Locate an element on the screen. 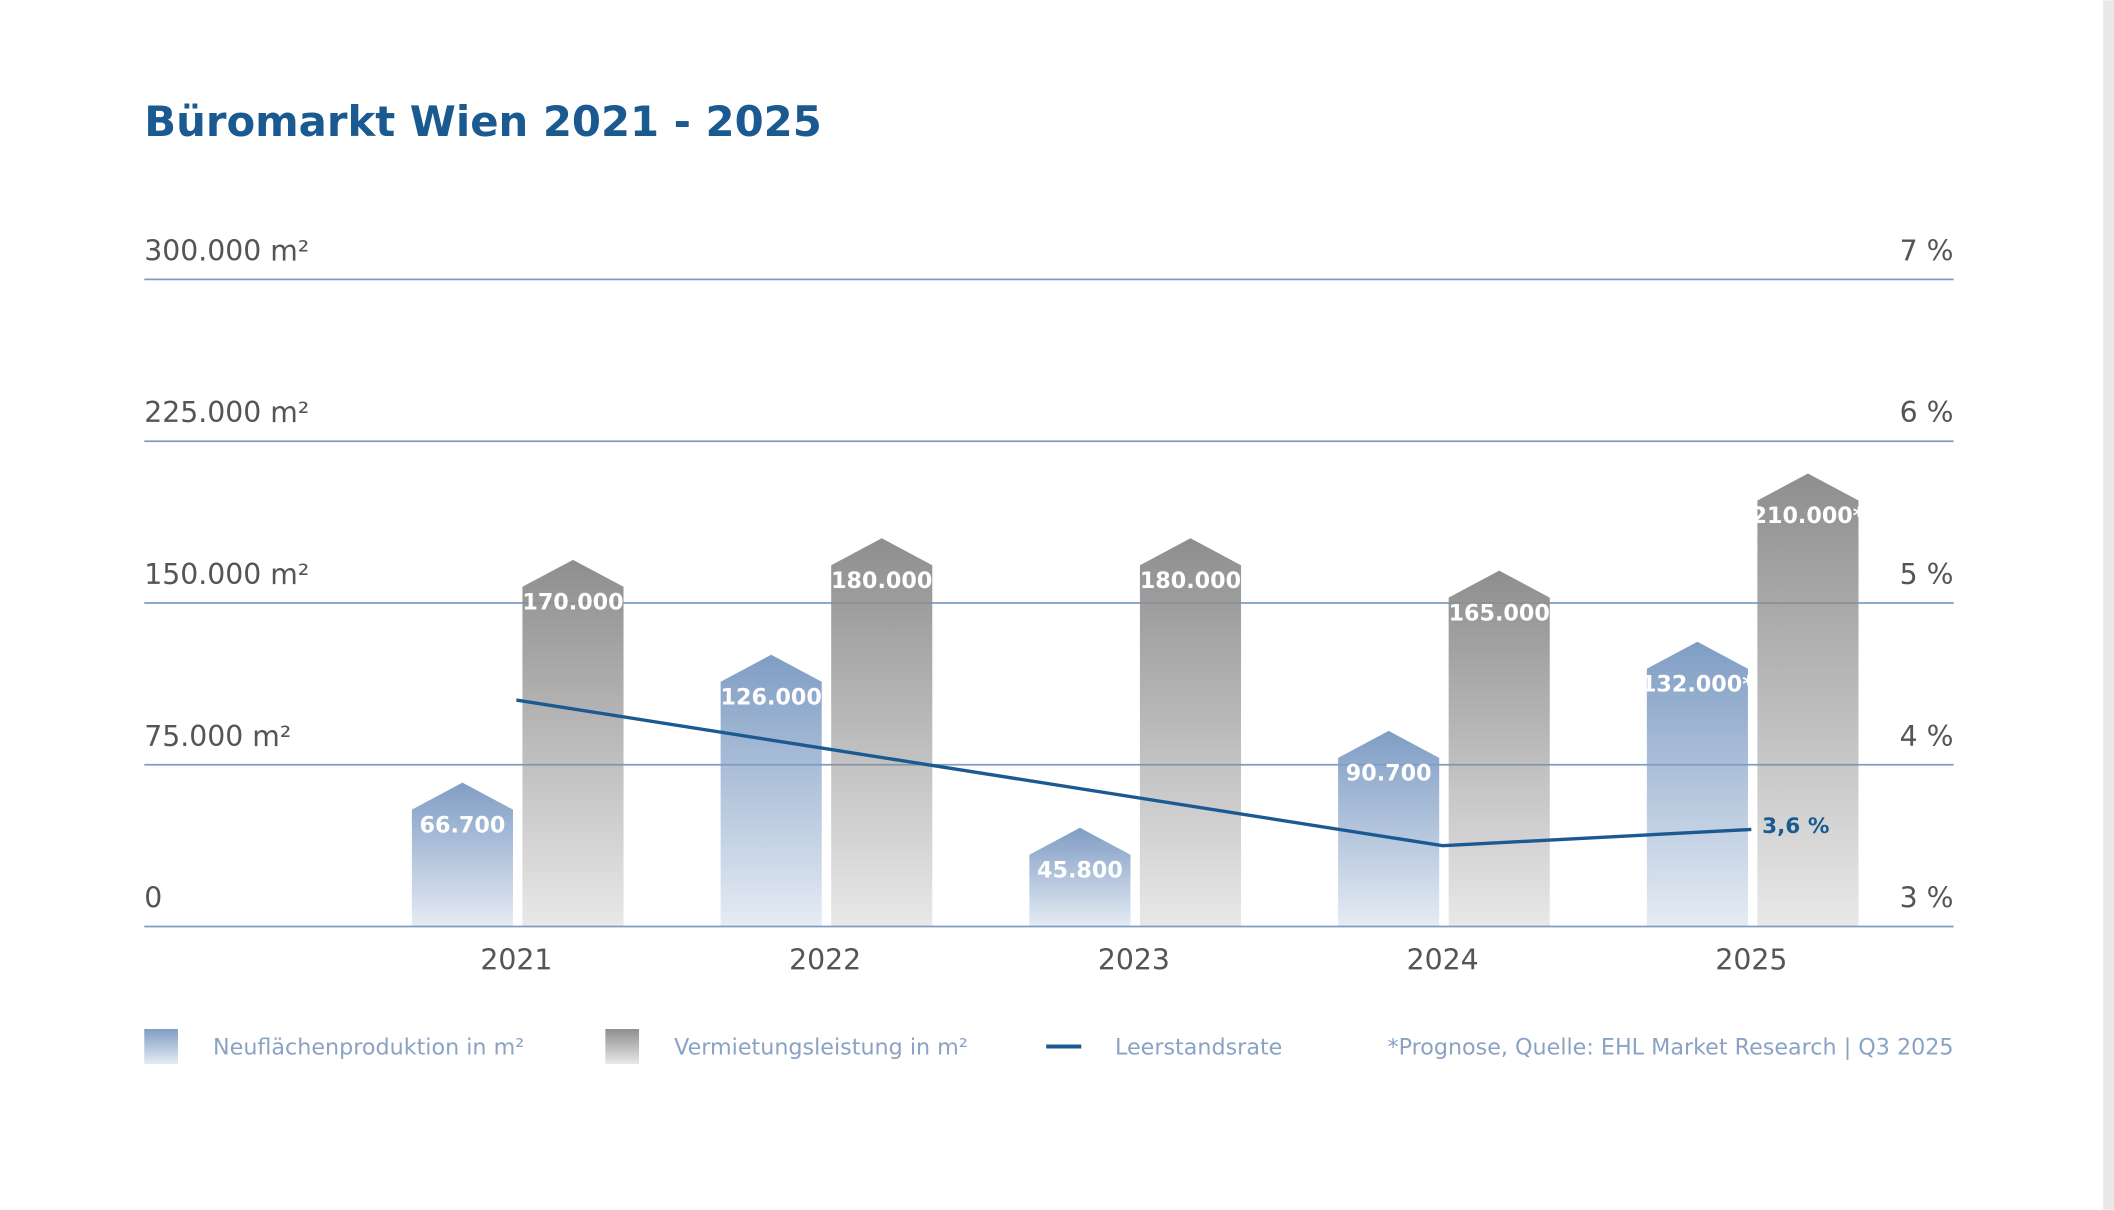 This screenshot has height=1210, width=2114. data-label: 132.000* is located at coordinates (1697, 684).